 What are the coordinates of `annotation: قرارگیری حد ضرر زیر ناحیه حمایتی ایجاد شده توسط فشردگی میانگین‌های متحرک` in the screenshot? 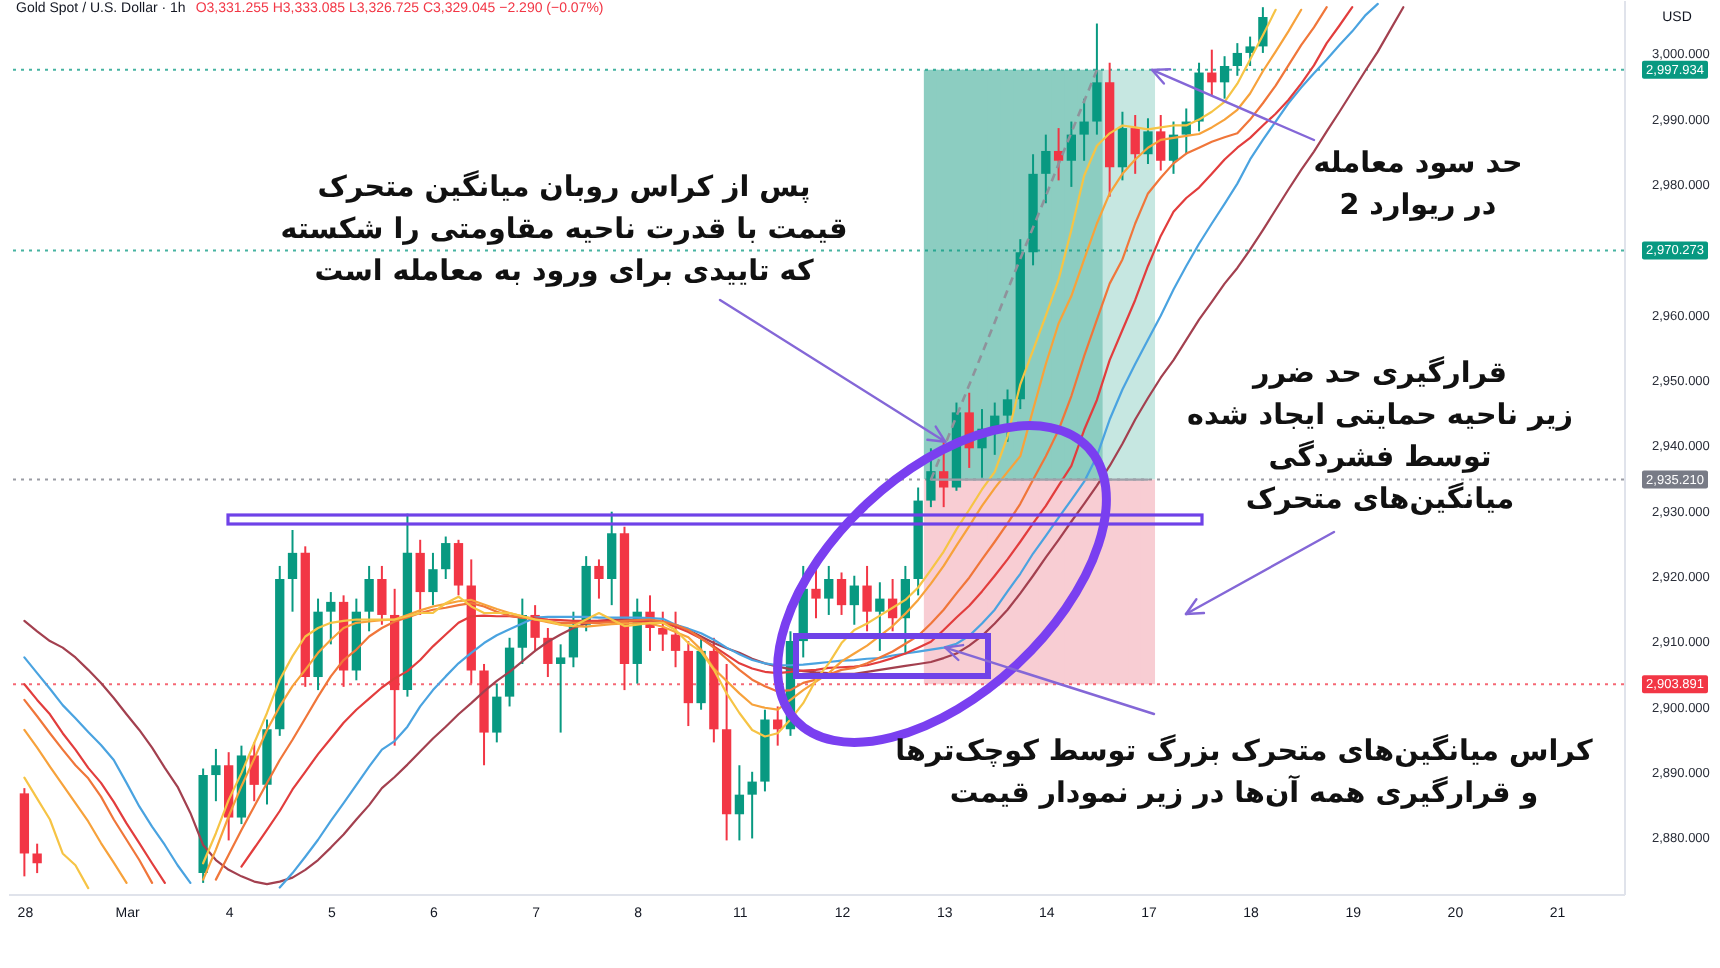 It's located at (1380, 437).